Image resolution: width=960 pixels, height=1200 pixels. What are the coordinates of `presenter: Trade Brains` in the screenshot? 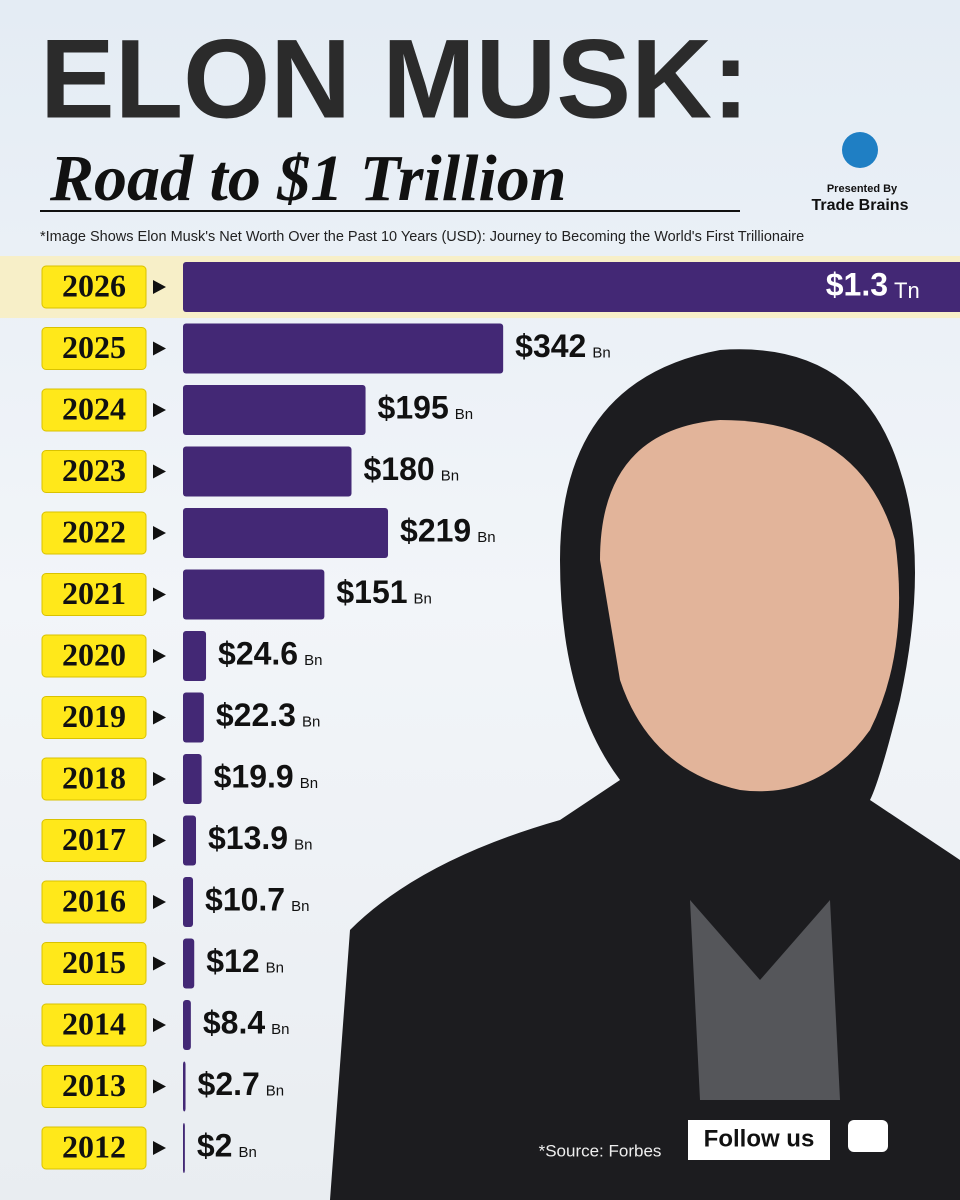 It's located at (860, 205).